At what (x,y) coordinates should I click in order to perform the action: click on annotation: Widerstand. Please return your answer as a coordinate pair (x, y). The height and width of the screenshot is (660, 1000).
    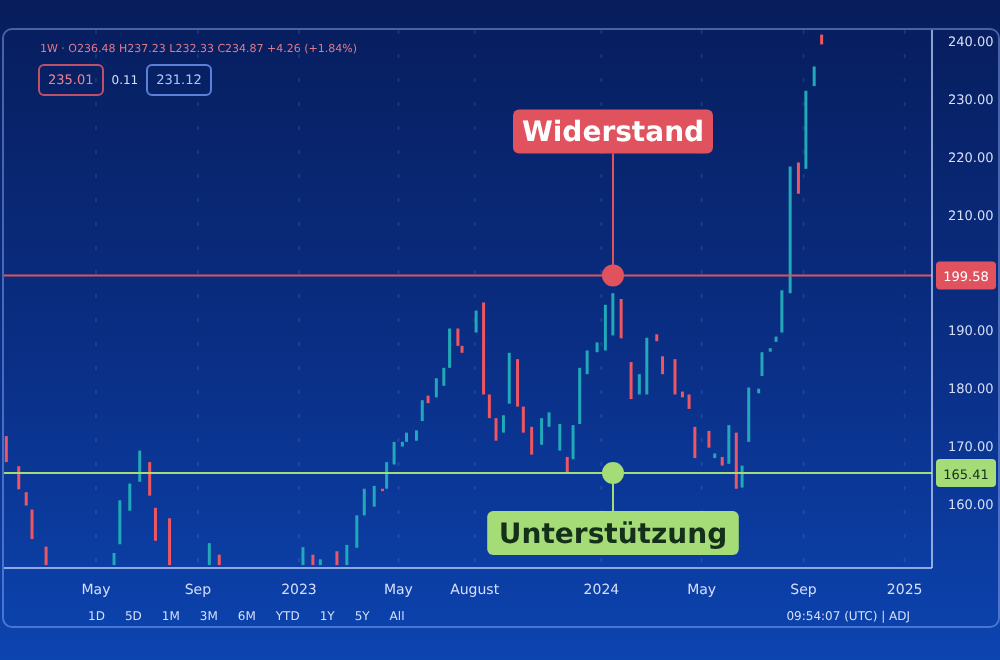
    Looking at the image, I should click on (613, 133).